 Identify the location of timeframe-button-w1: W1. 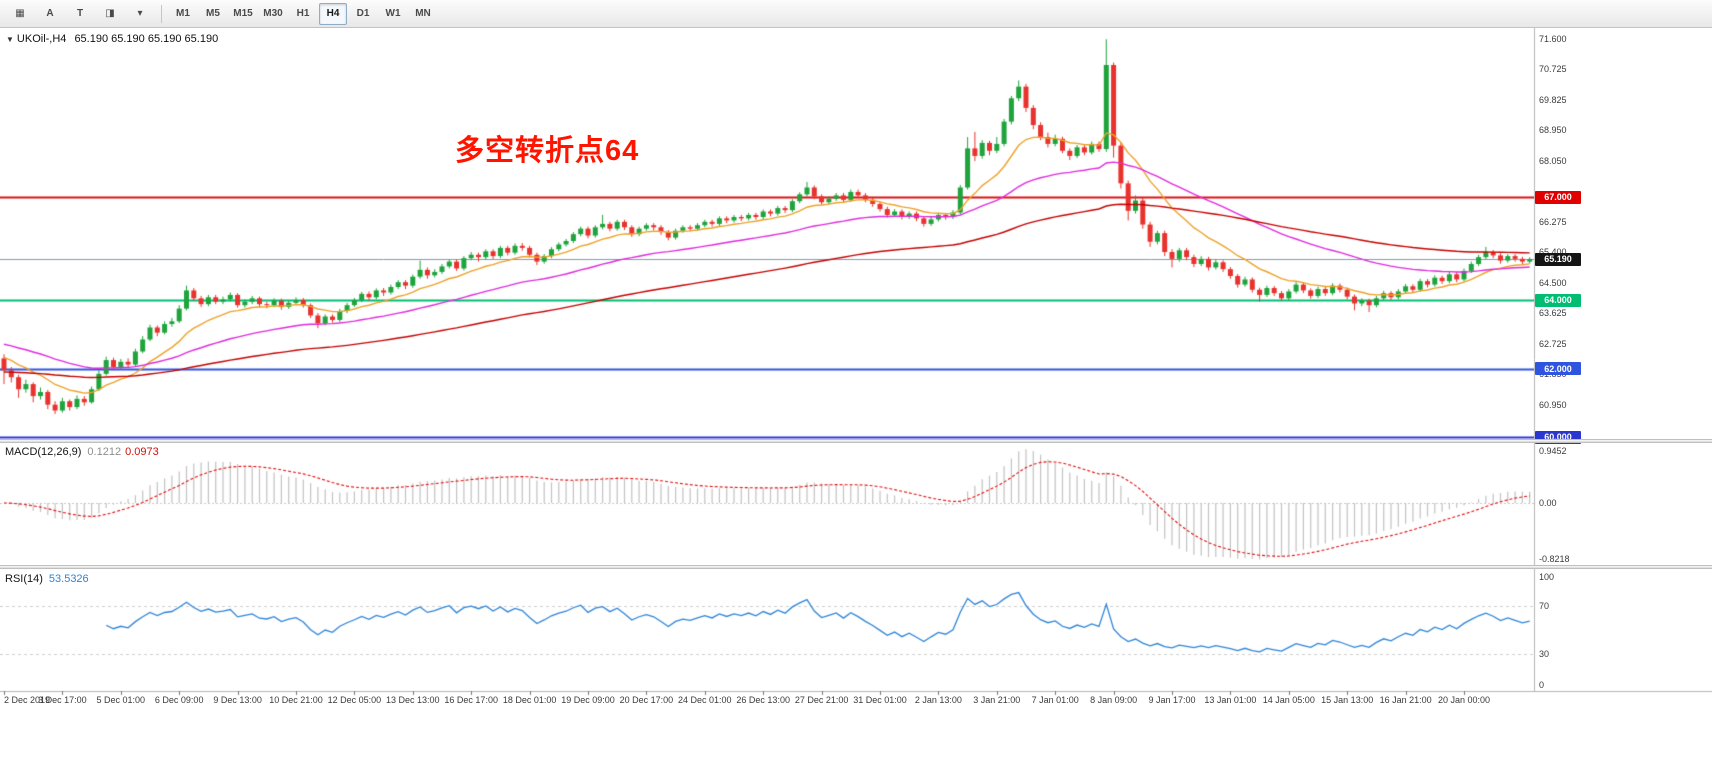
(393, 13).